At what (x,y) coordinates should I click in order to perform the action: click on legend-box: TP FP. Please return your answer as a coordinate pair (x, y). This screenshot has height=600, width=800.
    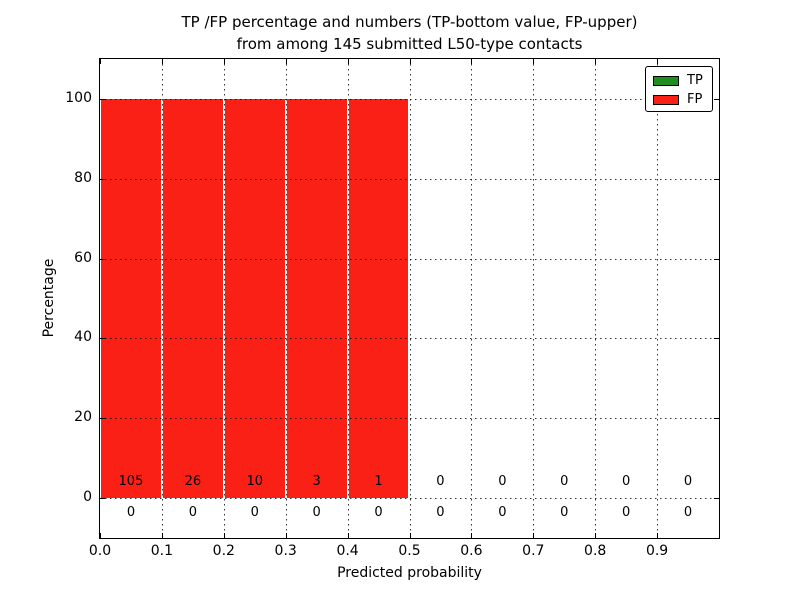
    Looking at the image, I should click on (679, 89).